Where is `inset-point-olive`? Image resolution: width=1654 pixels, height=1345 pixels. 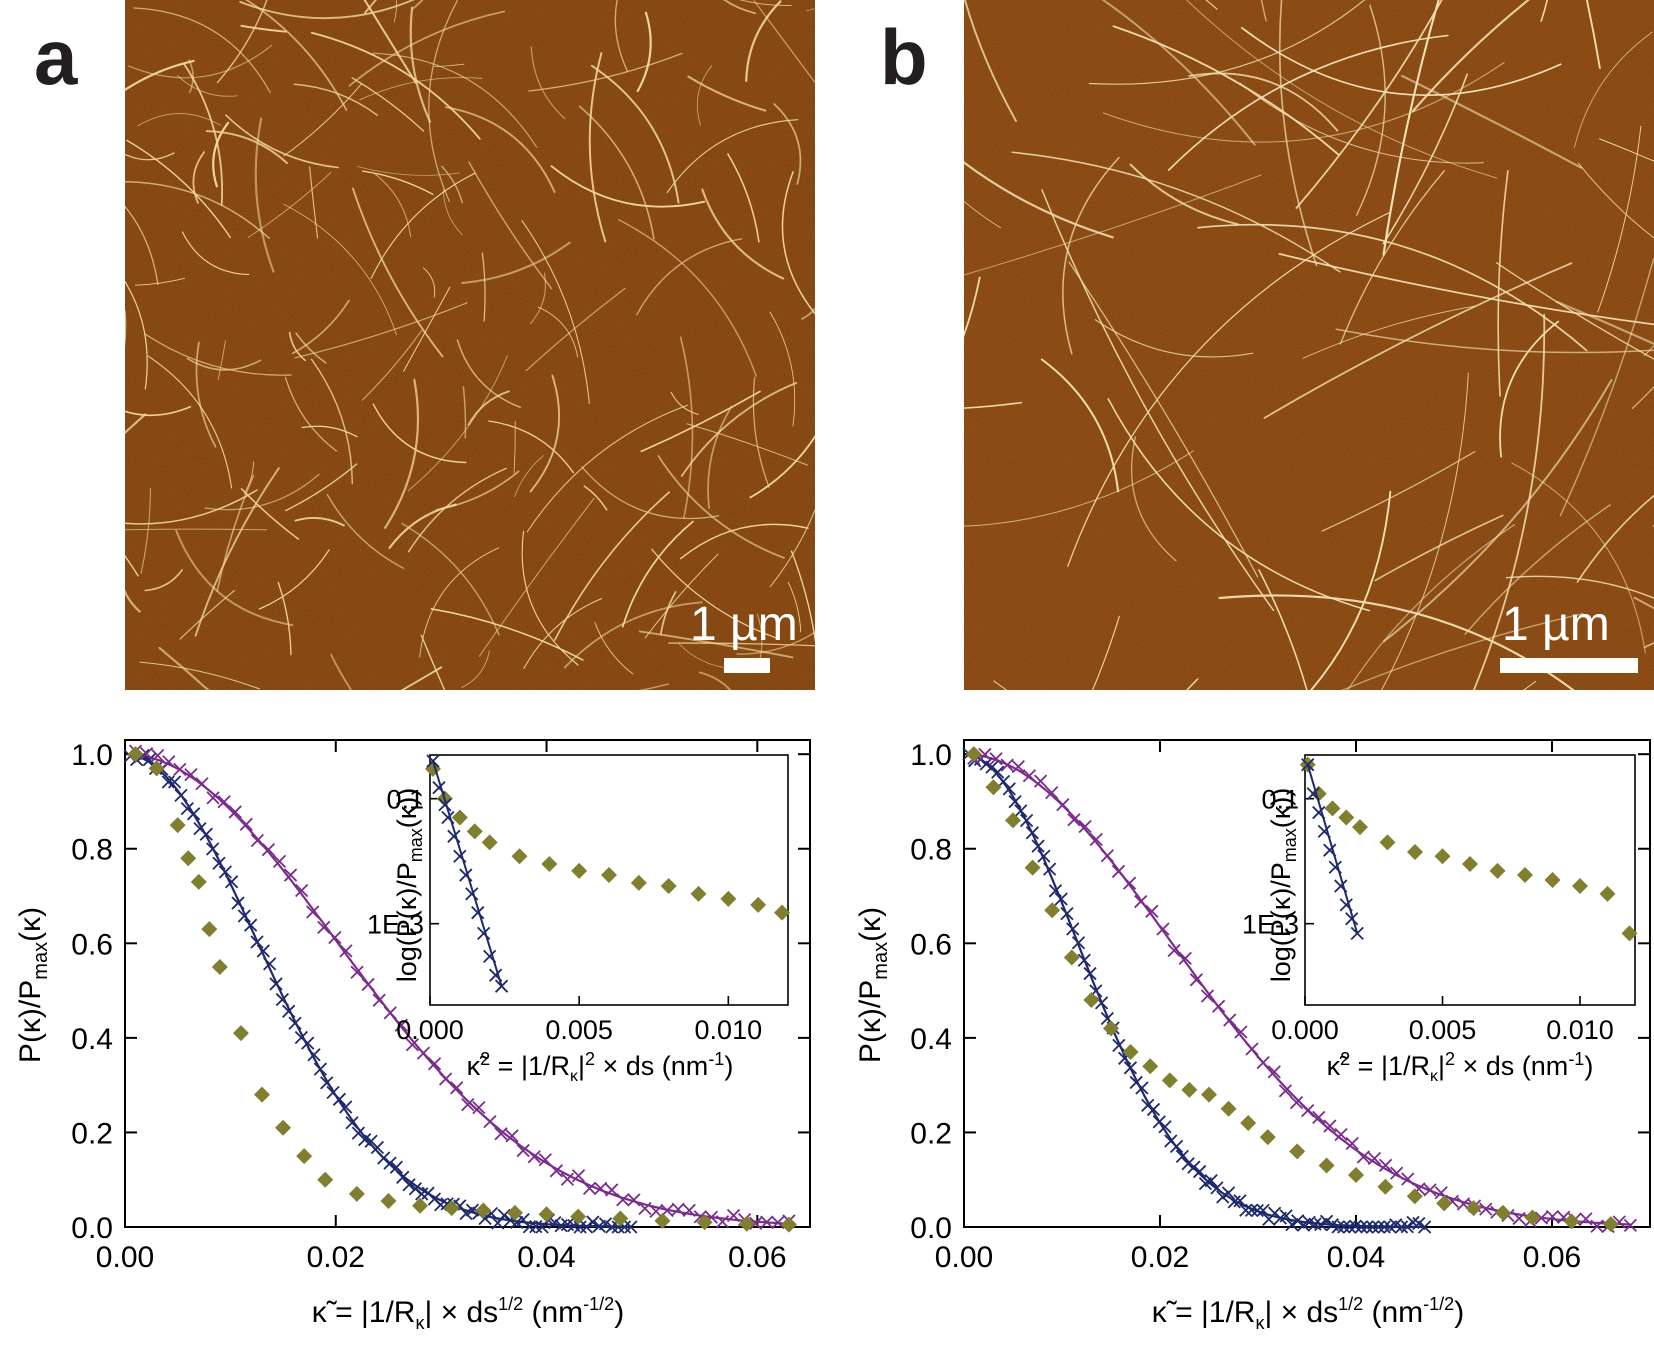
inset-point-olive is located at coordinates (1470, 864).